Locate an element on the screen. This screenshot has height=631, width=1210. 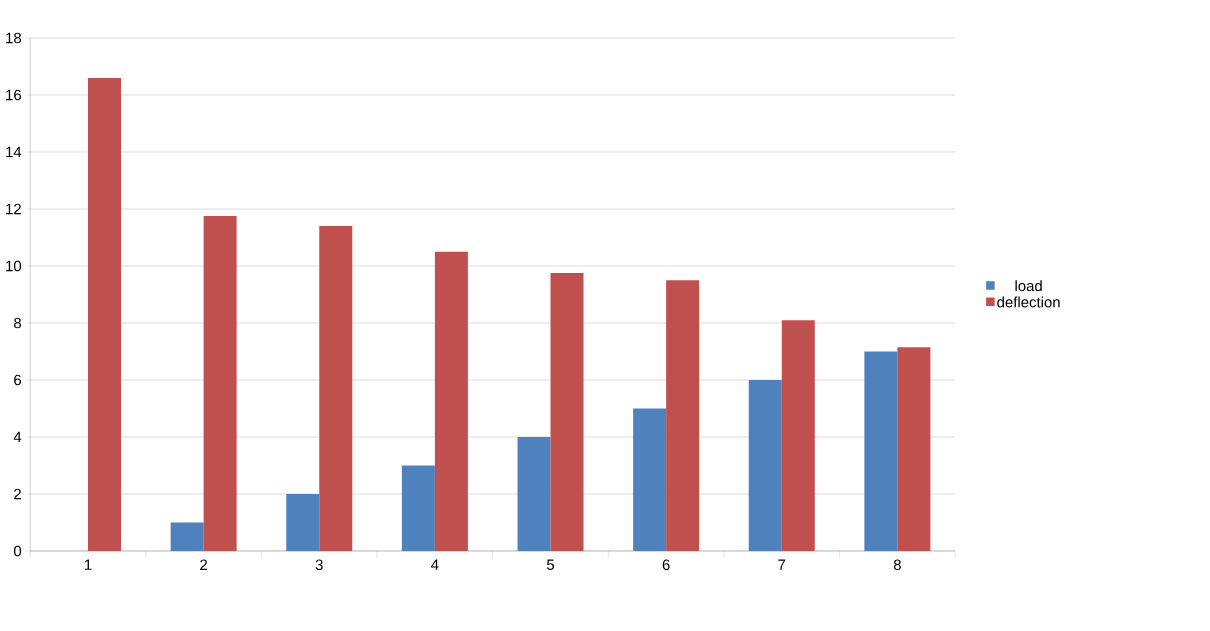
y-tick-label: 4 is located at coordinates (17, 437).